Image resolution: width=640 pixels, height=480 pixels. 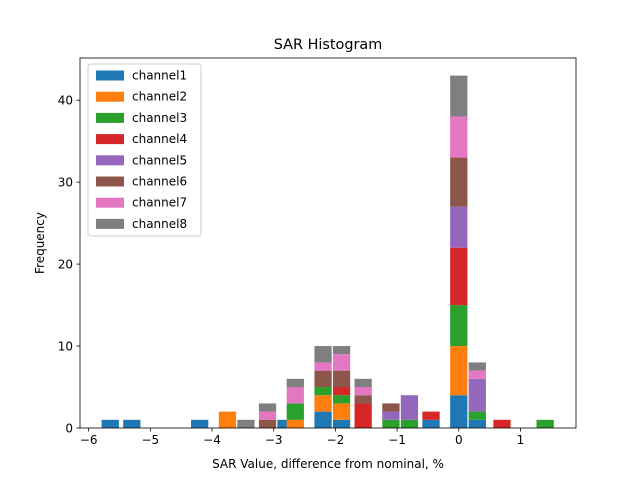 I want to click on y-tick-label: 40, so click(x=65, y=101).